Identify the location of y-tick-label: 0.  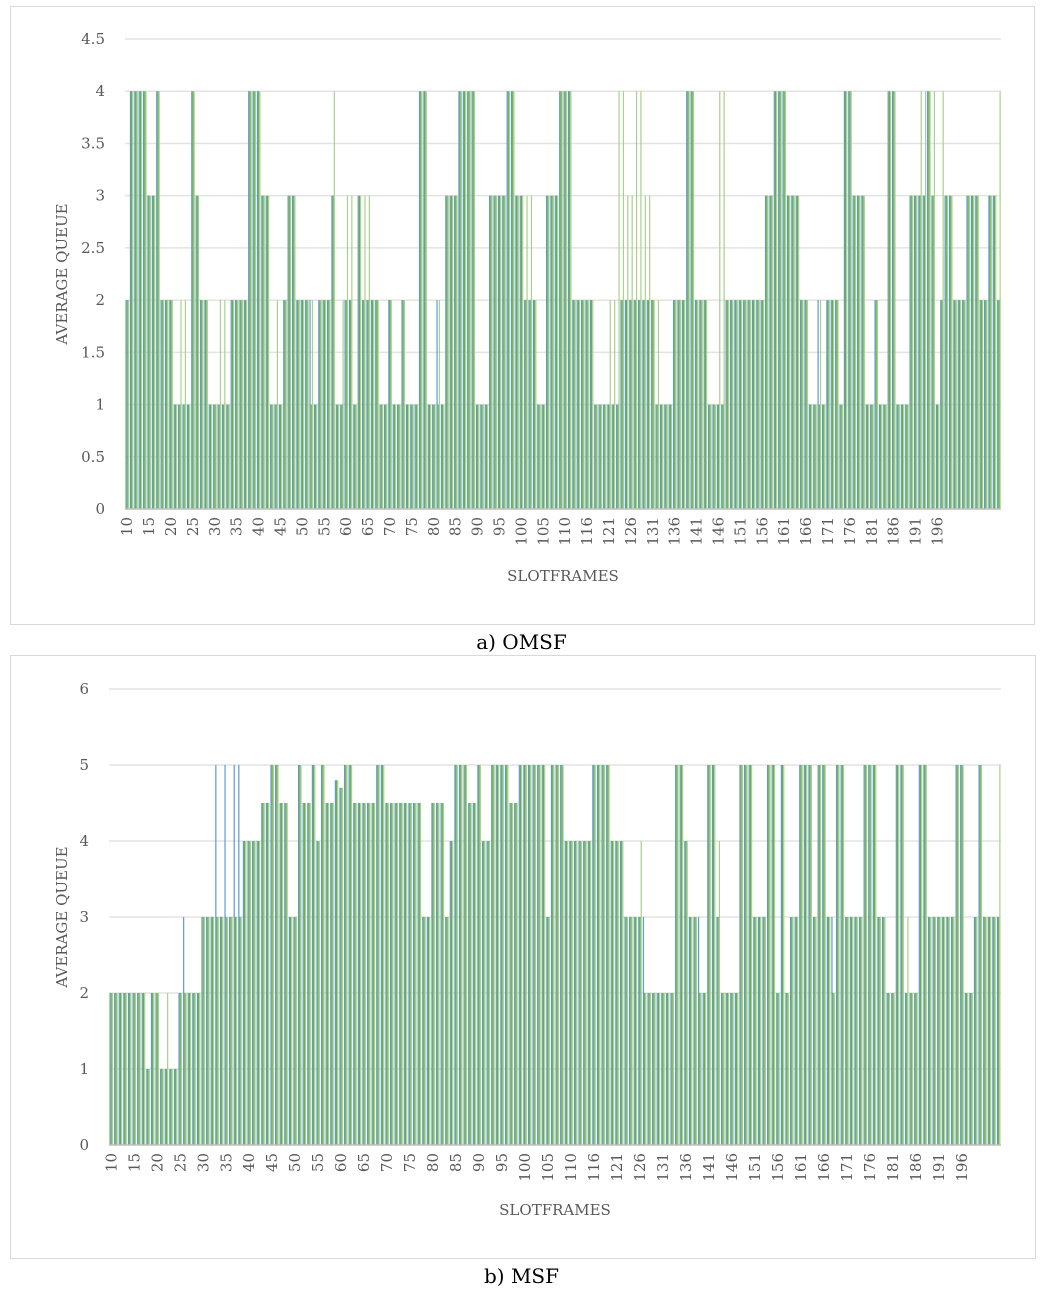
(84, 1145).